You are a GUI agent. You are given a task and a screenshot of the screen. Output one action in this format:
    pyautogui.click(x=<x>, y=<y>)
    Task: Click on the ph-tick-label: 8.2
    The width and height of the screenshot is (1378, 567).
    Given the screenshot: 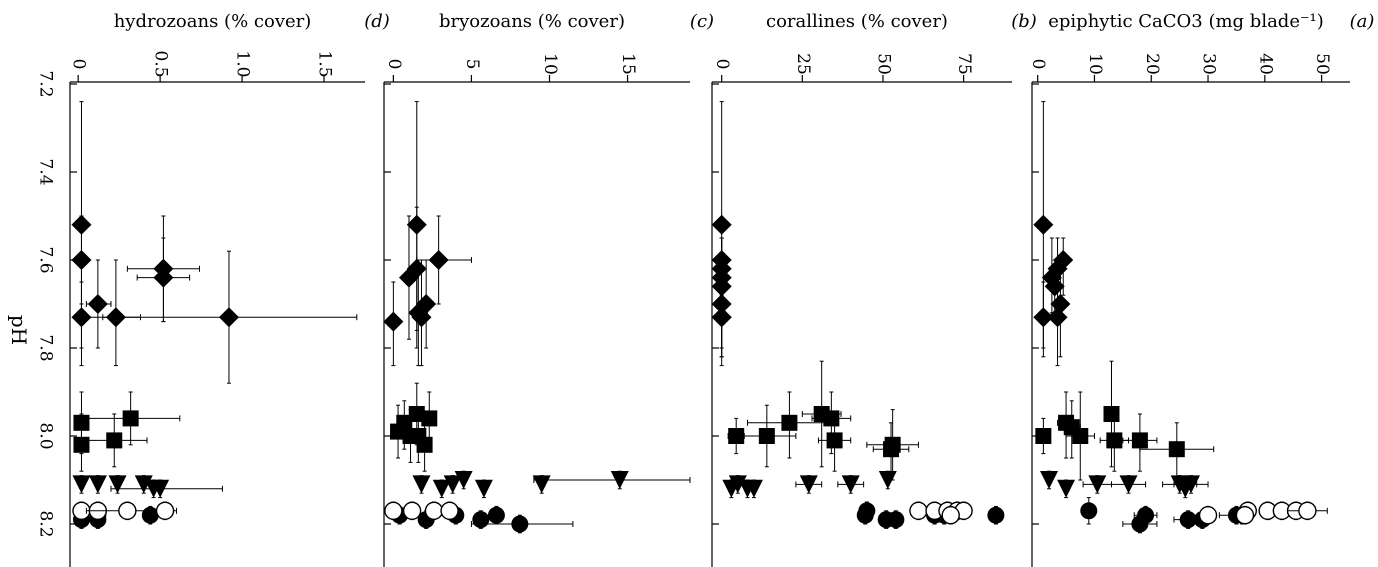 What is the action you would take?
    pyautogui.click(x=46, y=523)
    